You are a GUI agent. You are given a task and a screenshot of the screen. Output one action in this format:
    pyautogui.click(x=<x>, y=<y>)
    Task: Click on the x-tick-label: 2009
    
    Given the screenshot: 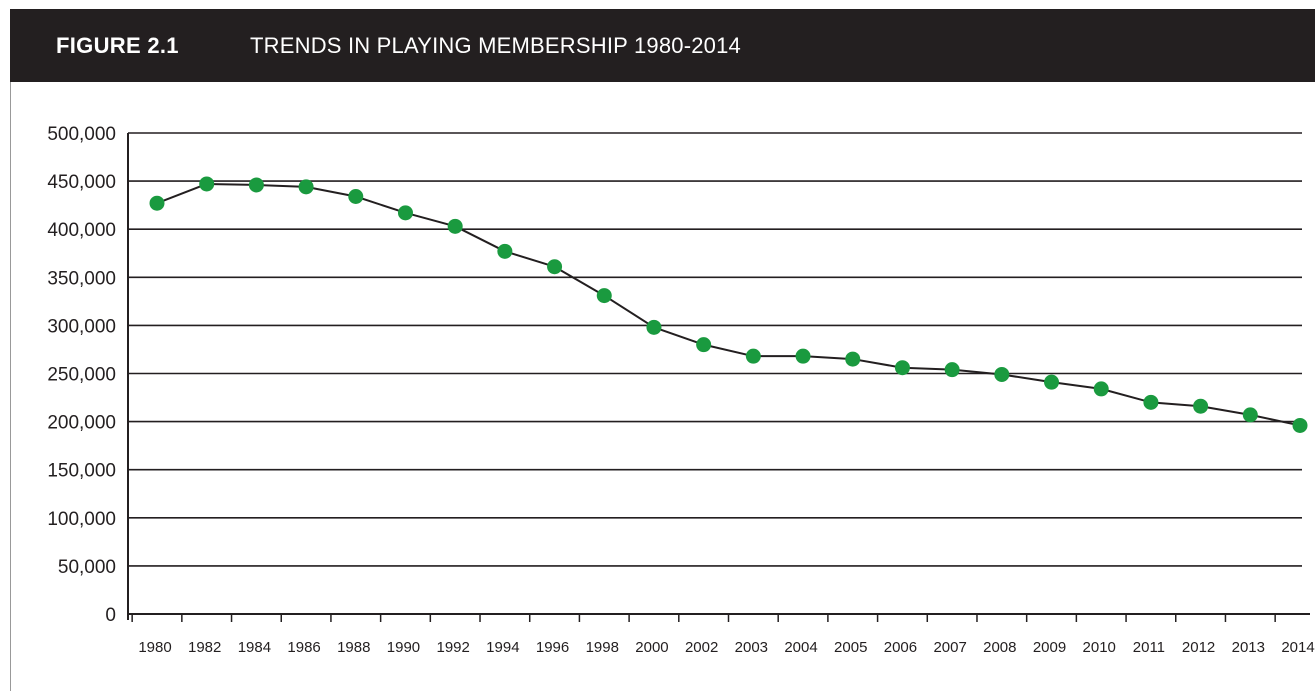 What is the action you would take?
    pyautogui.click(x=1049, y=647)
    